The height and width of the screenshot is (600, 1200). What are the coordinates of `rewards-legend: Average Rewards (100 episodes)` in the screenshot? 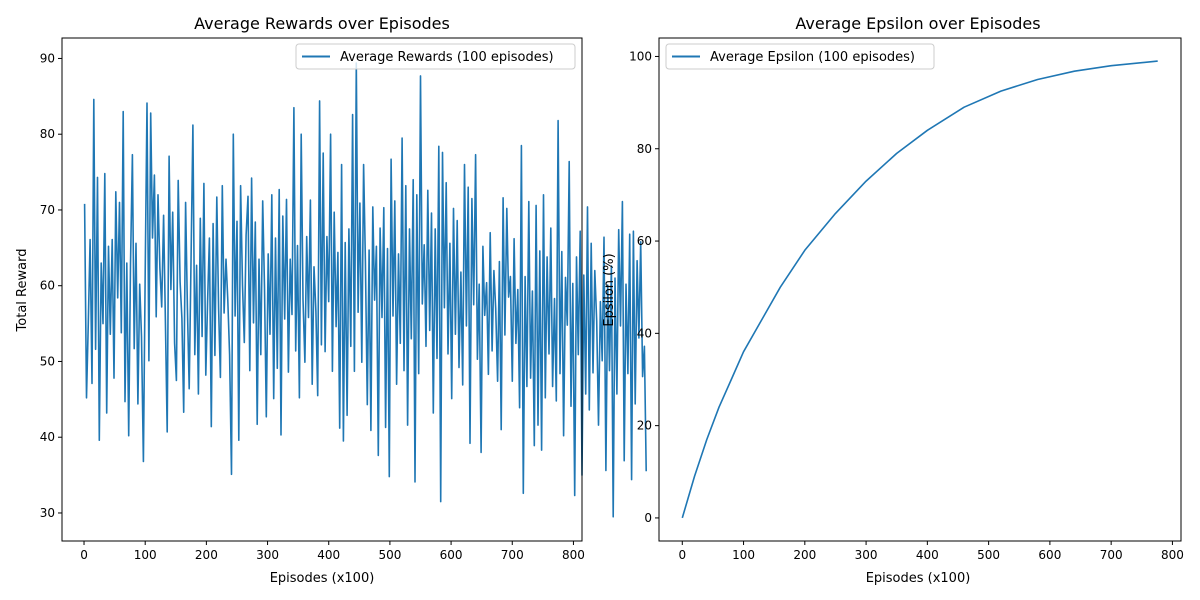 It's located at (435, 56).